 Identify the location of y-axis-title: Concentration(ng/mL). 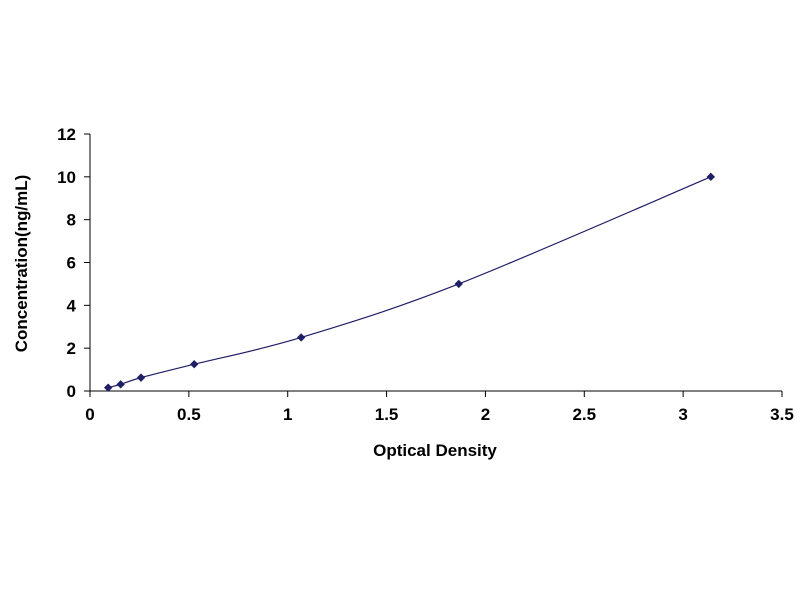
(21, 264).